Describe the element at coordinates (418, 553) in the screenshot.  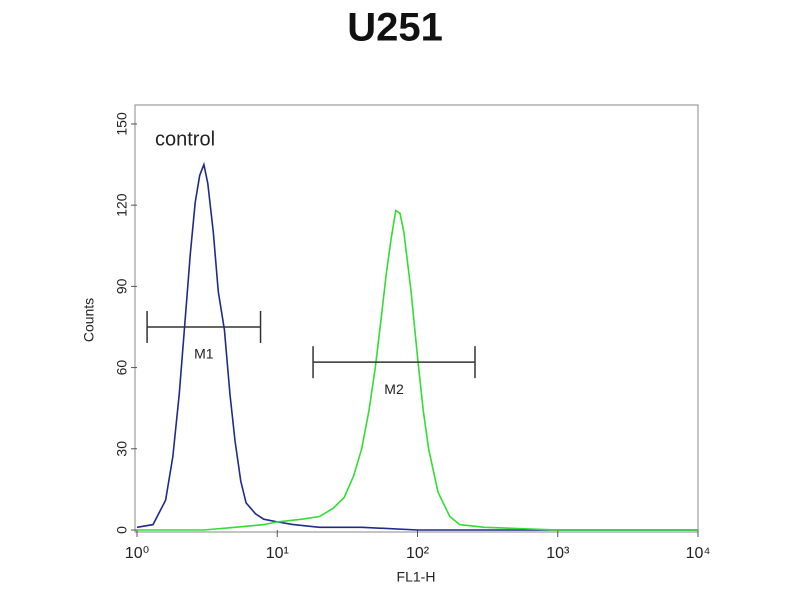
I see `x-tick-label: 10²` at that location.